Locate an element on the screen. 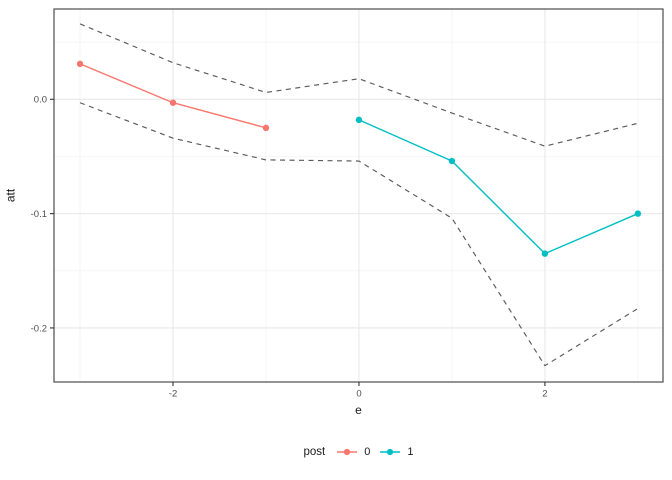 The image size is (672, 480). legend-item-1: 1 is located at coordinates (396, 452).